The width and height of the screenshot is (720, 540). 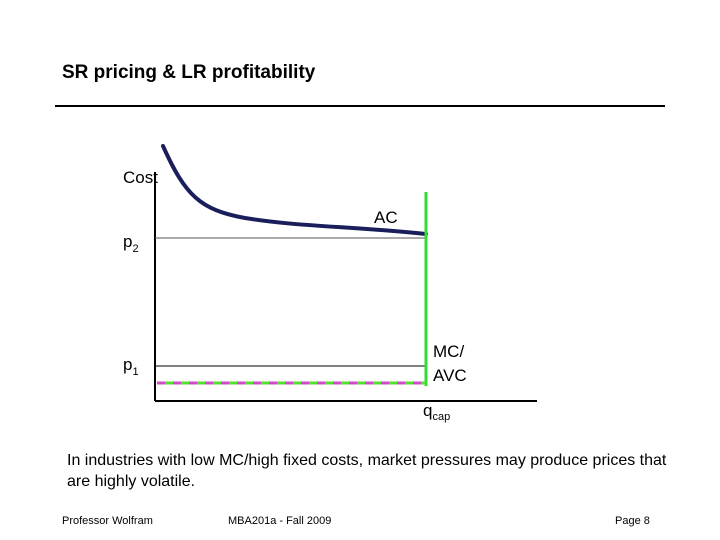 I want to click on capacity-label: qcap, so click(x=436, y=412).